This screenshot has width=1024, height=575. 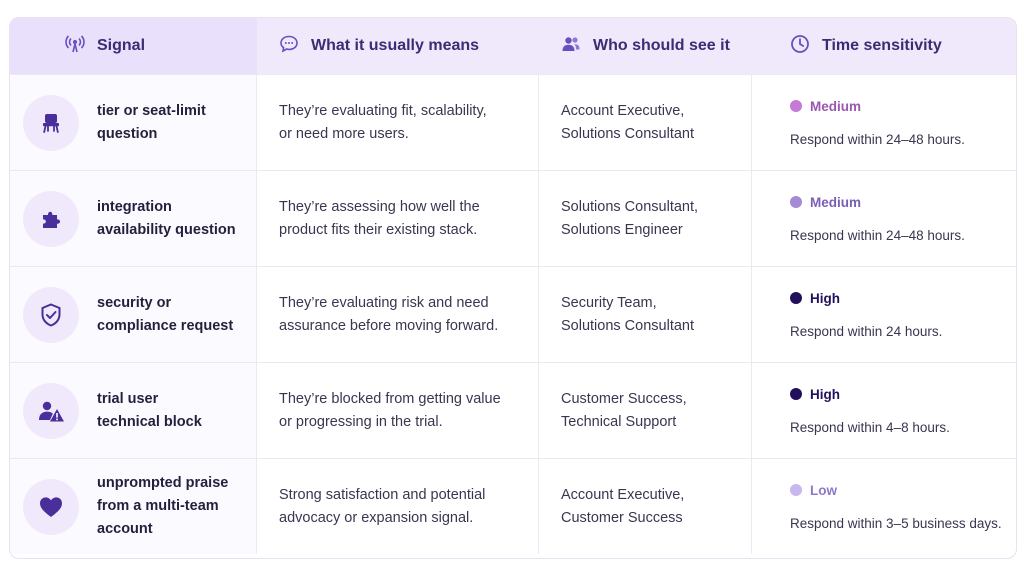 What do you see at coordinates (800, 46) in the screenshot?
I see `clock-icon` at bounding box center [800, 46].